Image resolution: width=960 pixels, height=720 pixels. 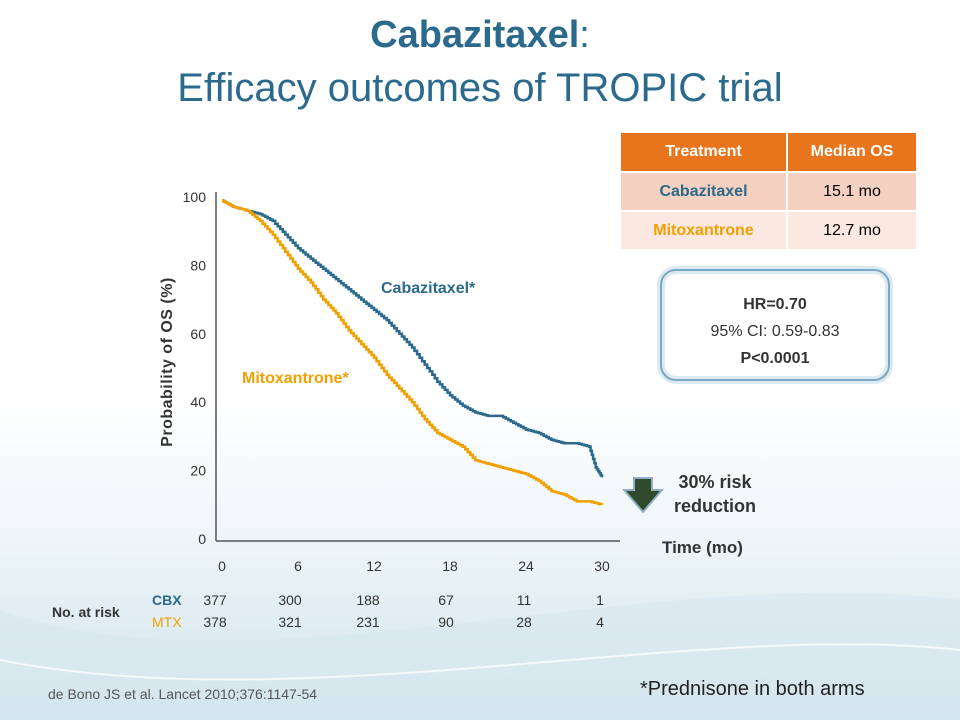 What do you see at coordinates (524, 600) in the screenshot?
I see `at-risk-value: 11` at bounding box center [524, 600].